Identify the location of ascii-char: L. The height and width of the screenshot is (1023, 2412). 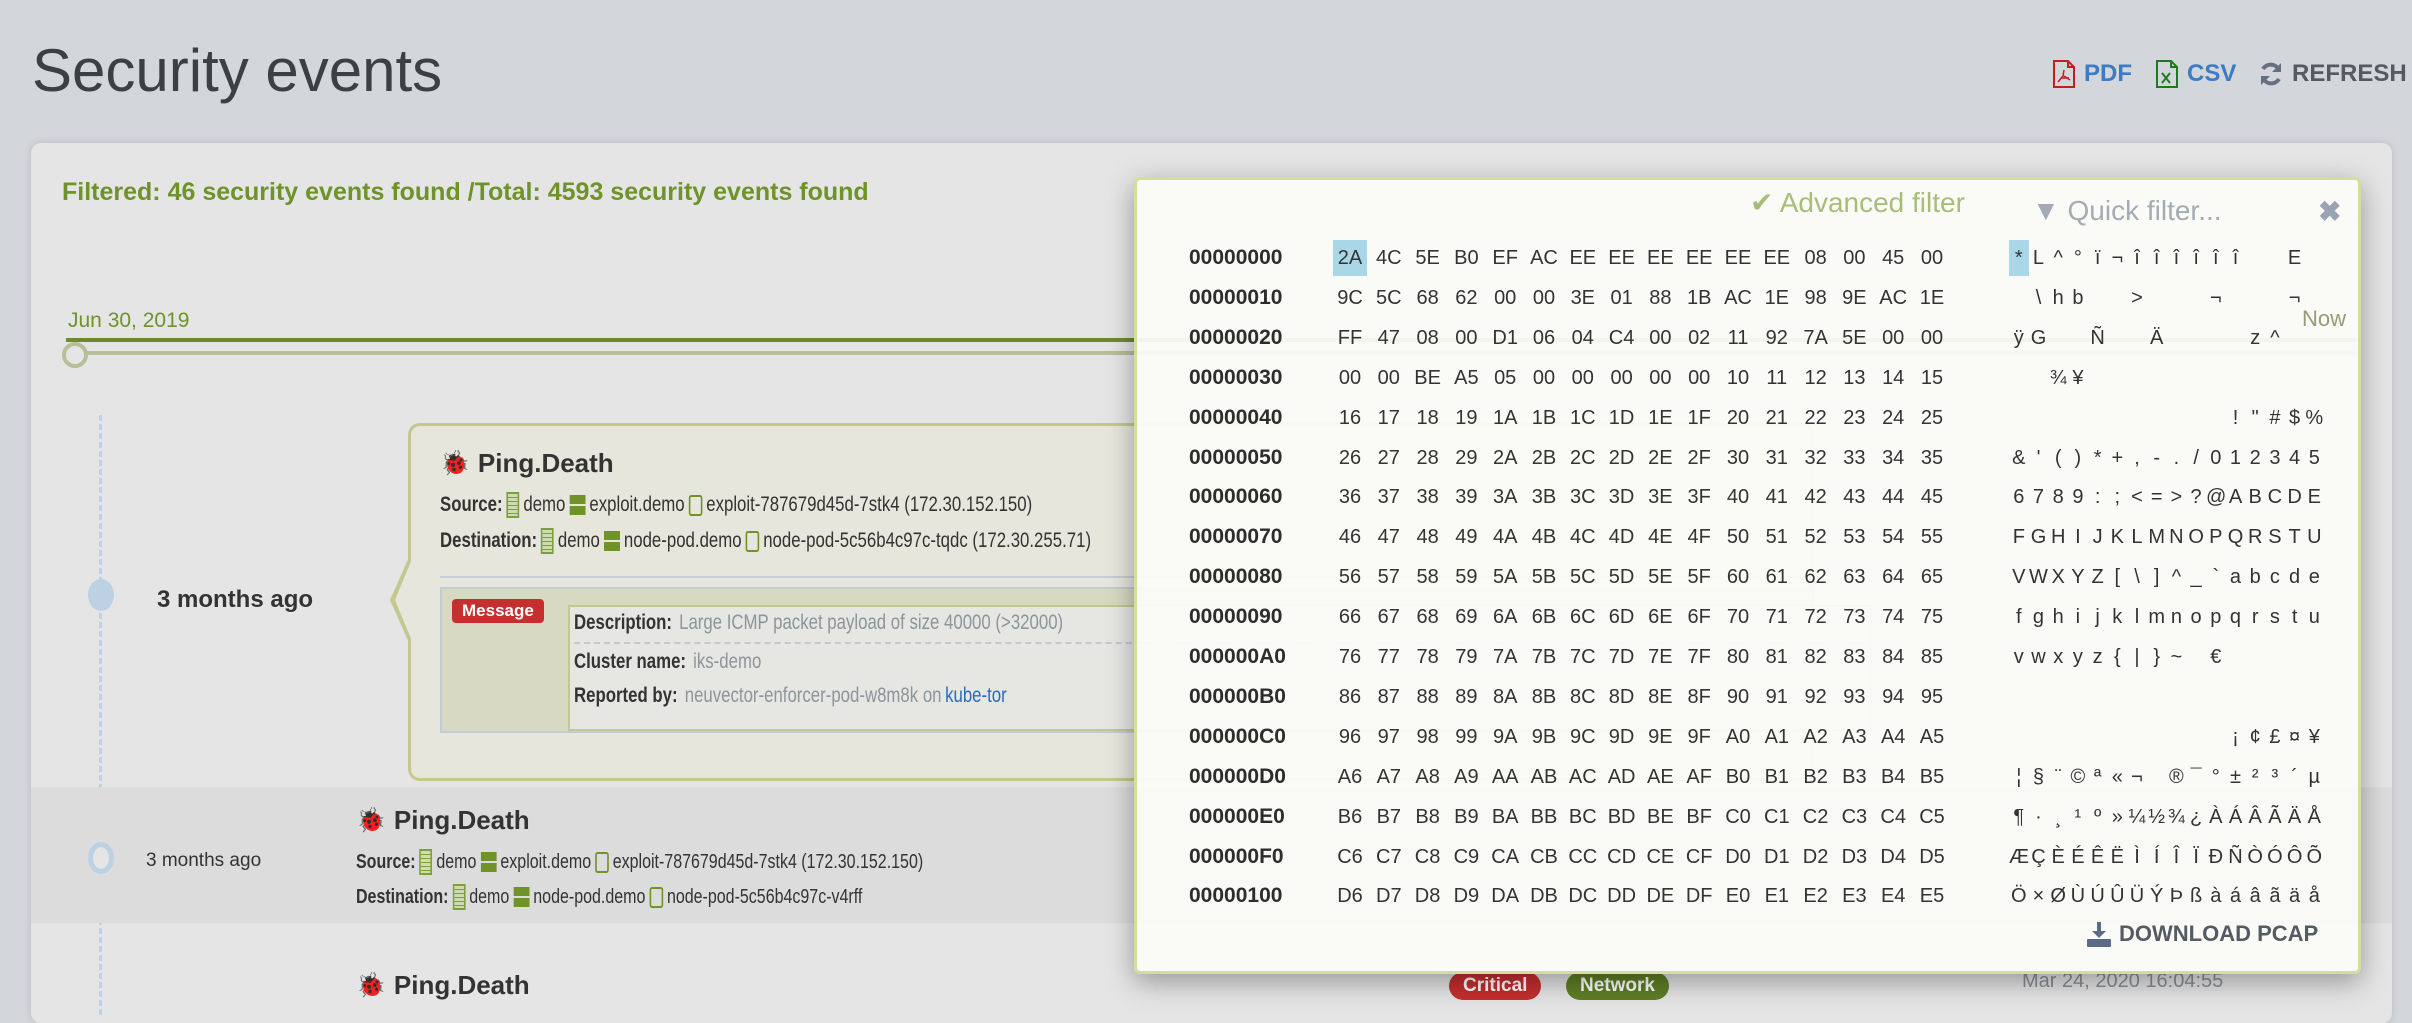
(2038, 258).